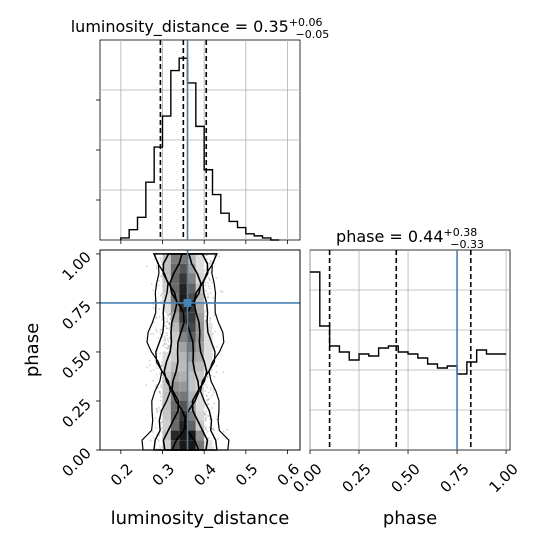 This screenshot has height=550, width=550. What do you see at coordinates (205, 475) in the screenshot?
I see `ld-xtick-label: 0.4` at bounding box center [205, 475].